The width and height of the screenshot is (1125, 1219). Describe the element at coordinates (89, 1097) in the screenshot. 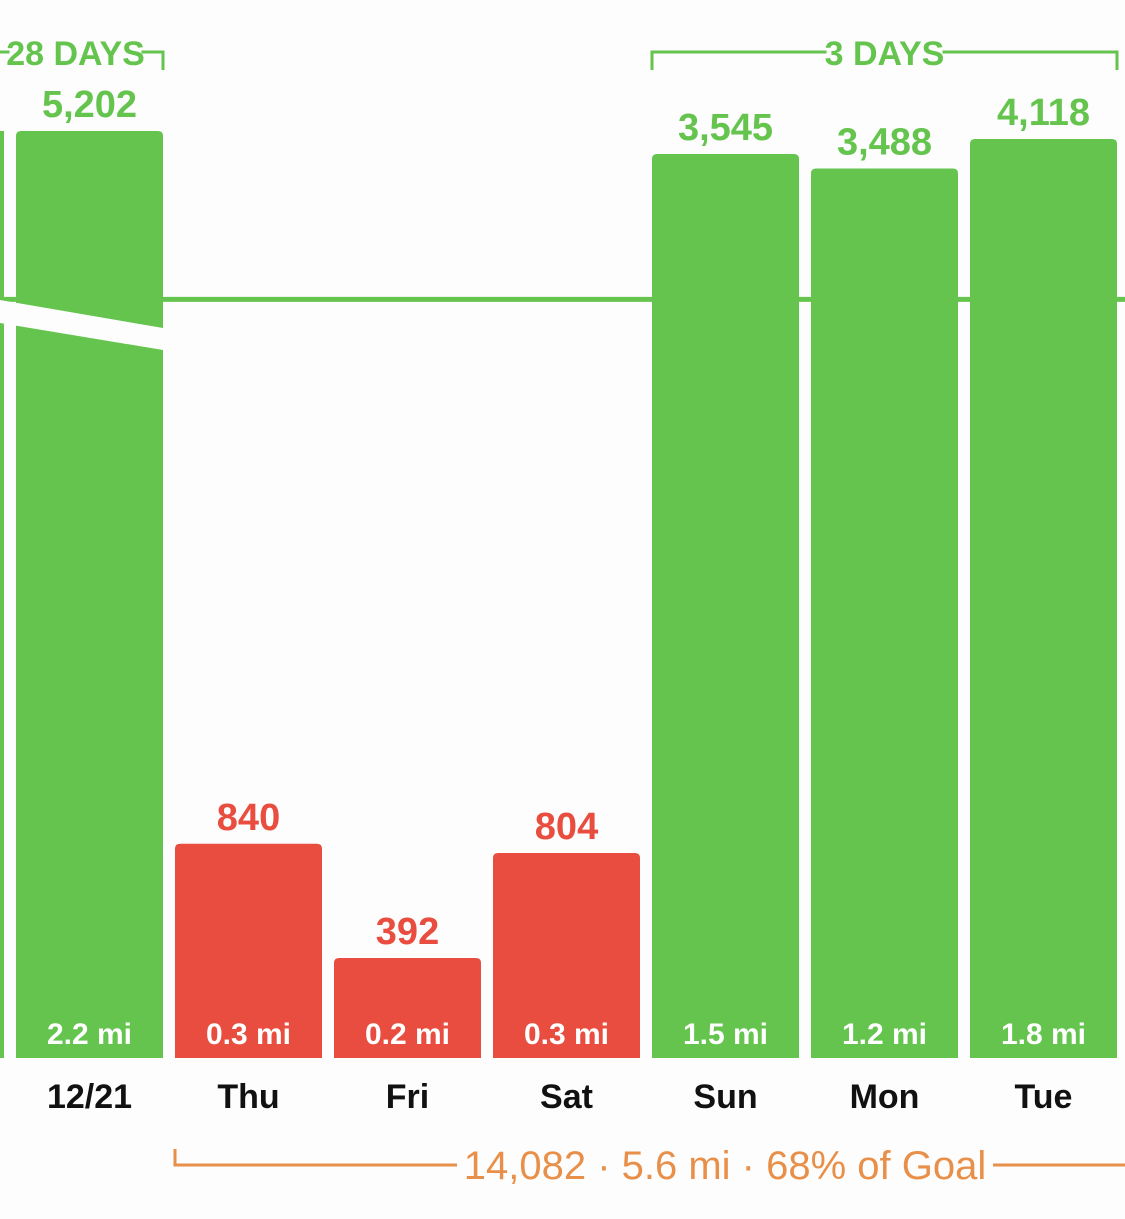

I see `day-label: 12/21` at that location.